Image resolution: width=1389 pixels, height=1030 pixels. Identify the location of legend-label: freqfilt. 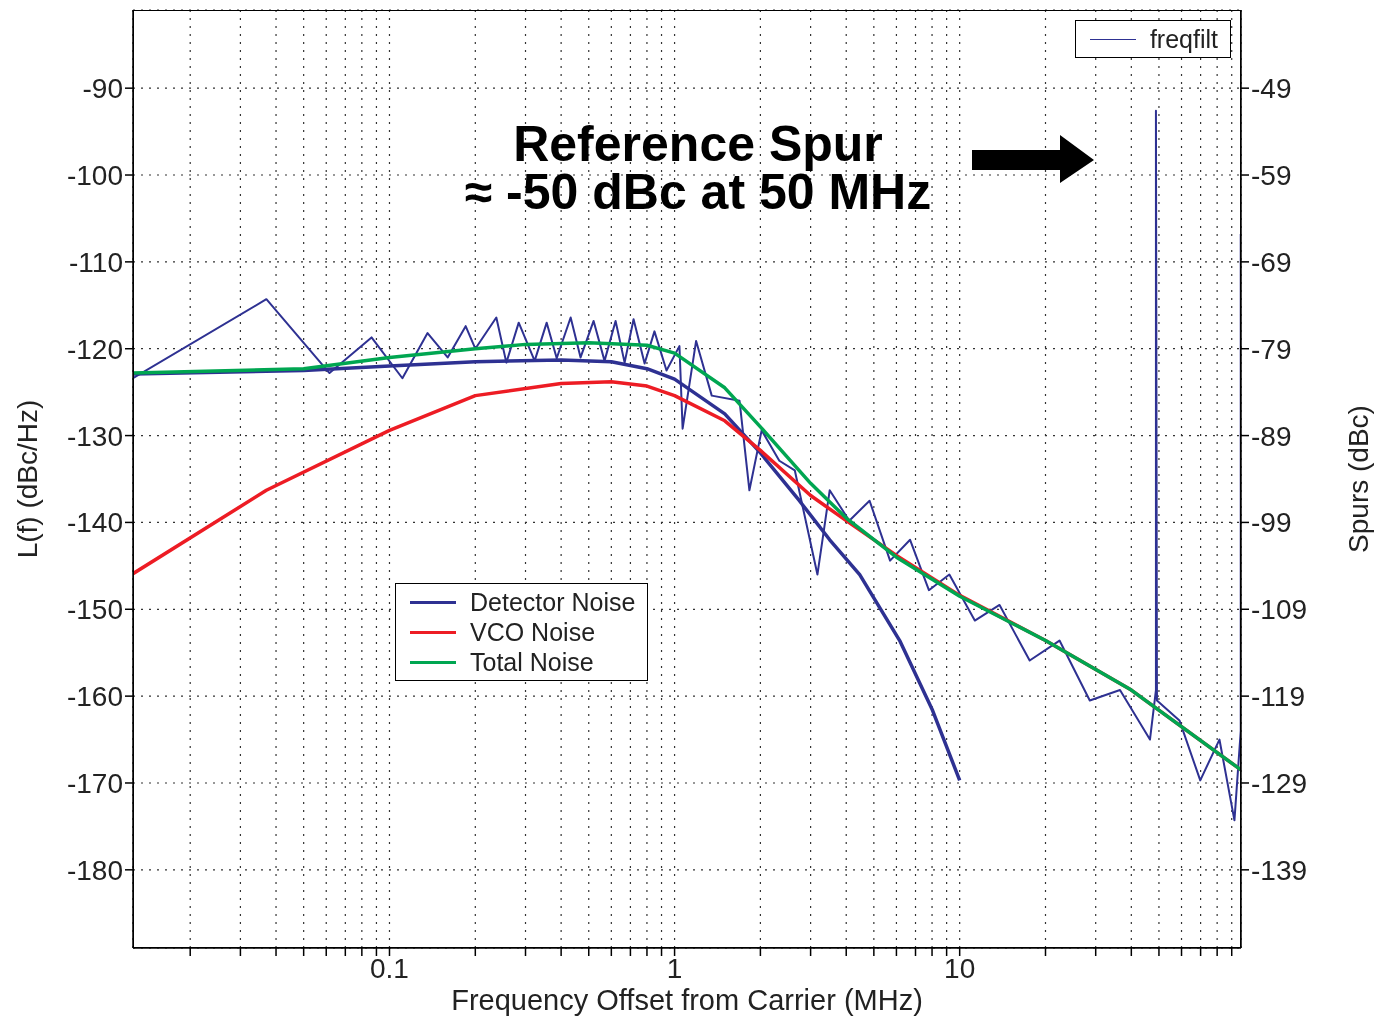
(1183, 39).